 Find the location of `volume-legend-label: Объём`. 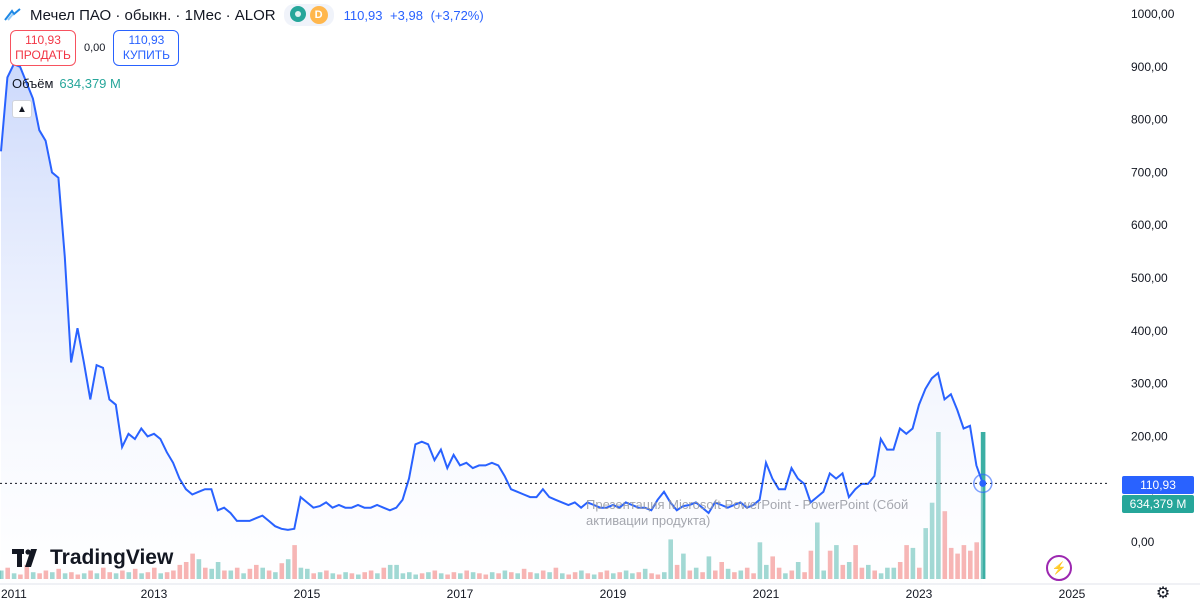

volume-legend-label: Объём is located at coordinates (33, 83).